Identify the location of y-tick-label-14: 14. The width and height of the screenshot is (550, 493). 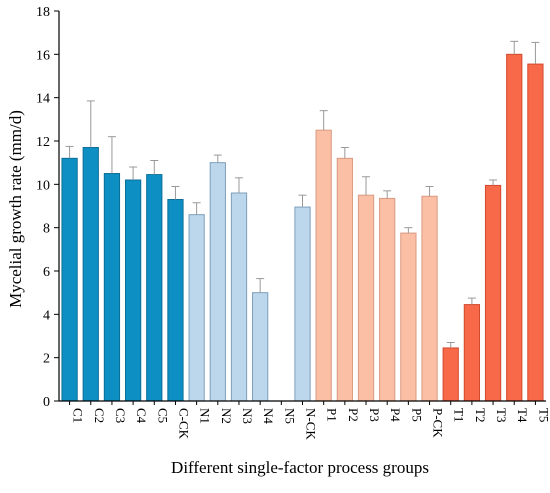
(43, 99).